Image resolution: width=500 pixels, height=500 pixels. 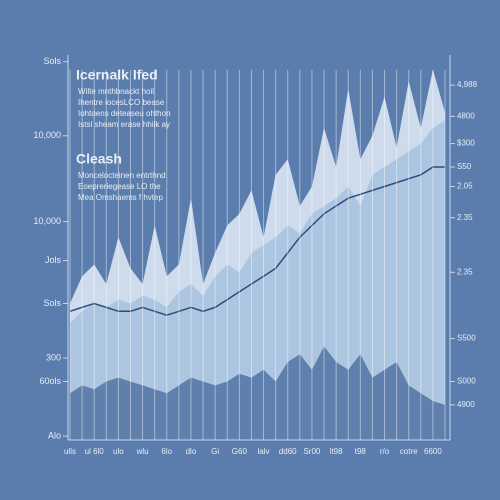 I want to click on y2-tick-label: S50, so click(x=464, y=166).